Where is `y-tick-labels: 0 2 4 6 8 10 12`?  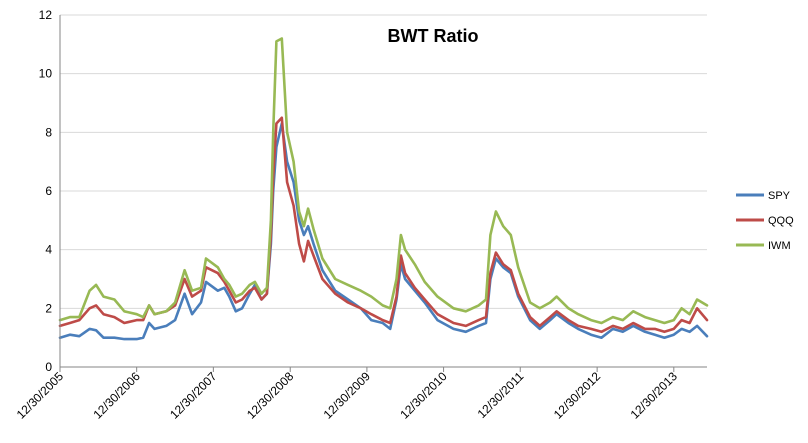 y-tick-labels: 0 2 4 6 8 10 12 is located at coordinates (46, 191).